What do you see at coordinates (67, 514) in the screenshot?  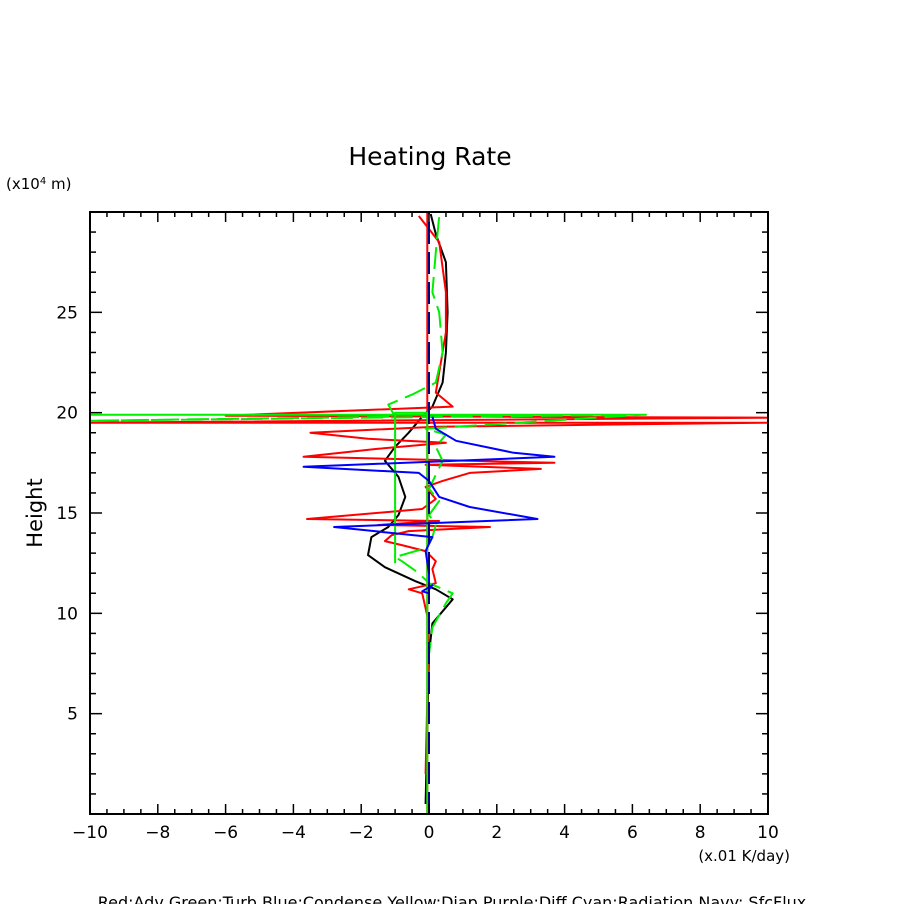 I see `y-tick-label: 15` at bounding box center [67, 514].